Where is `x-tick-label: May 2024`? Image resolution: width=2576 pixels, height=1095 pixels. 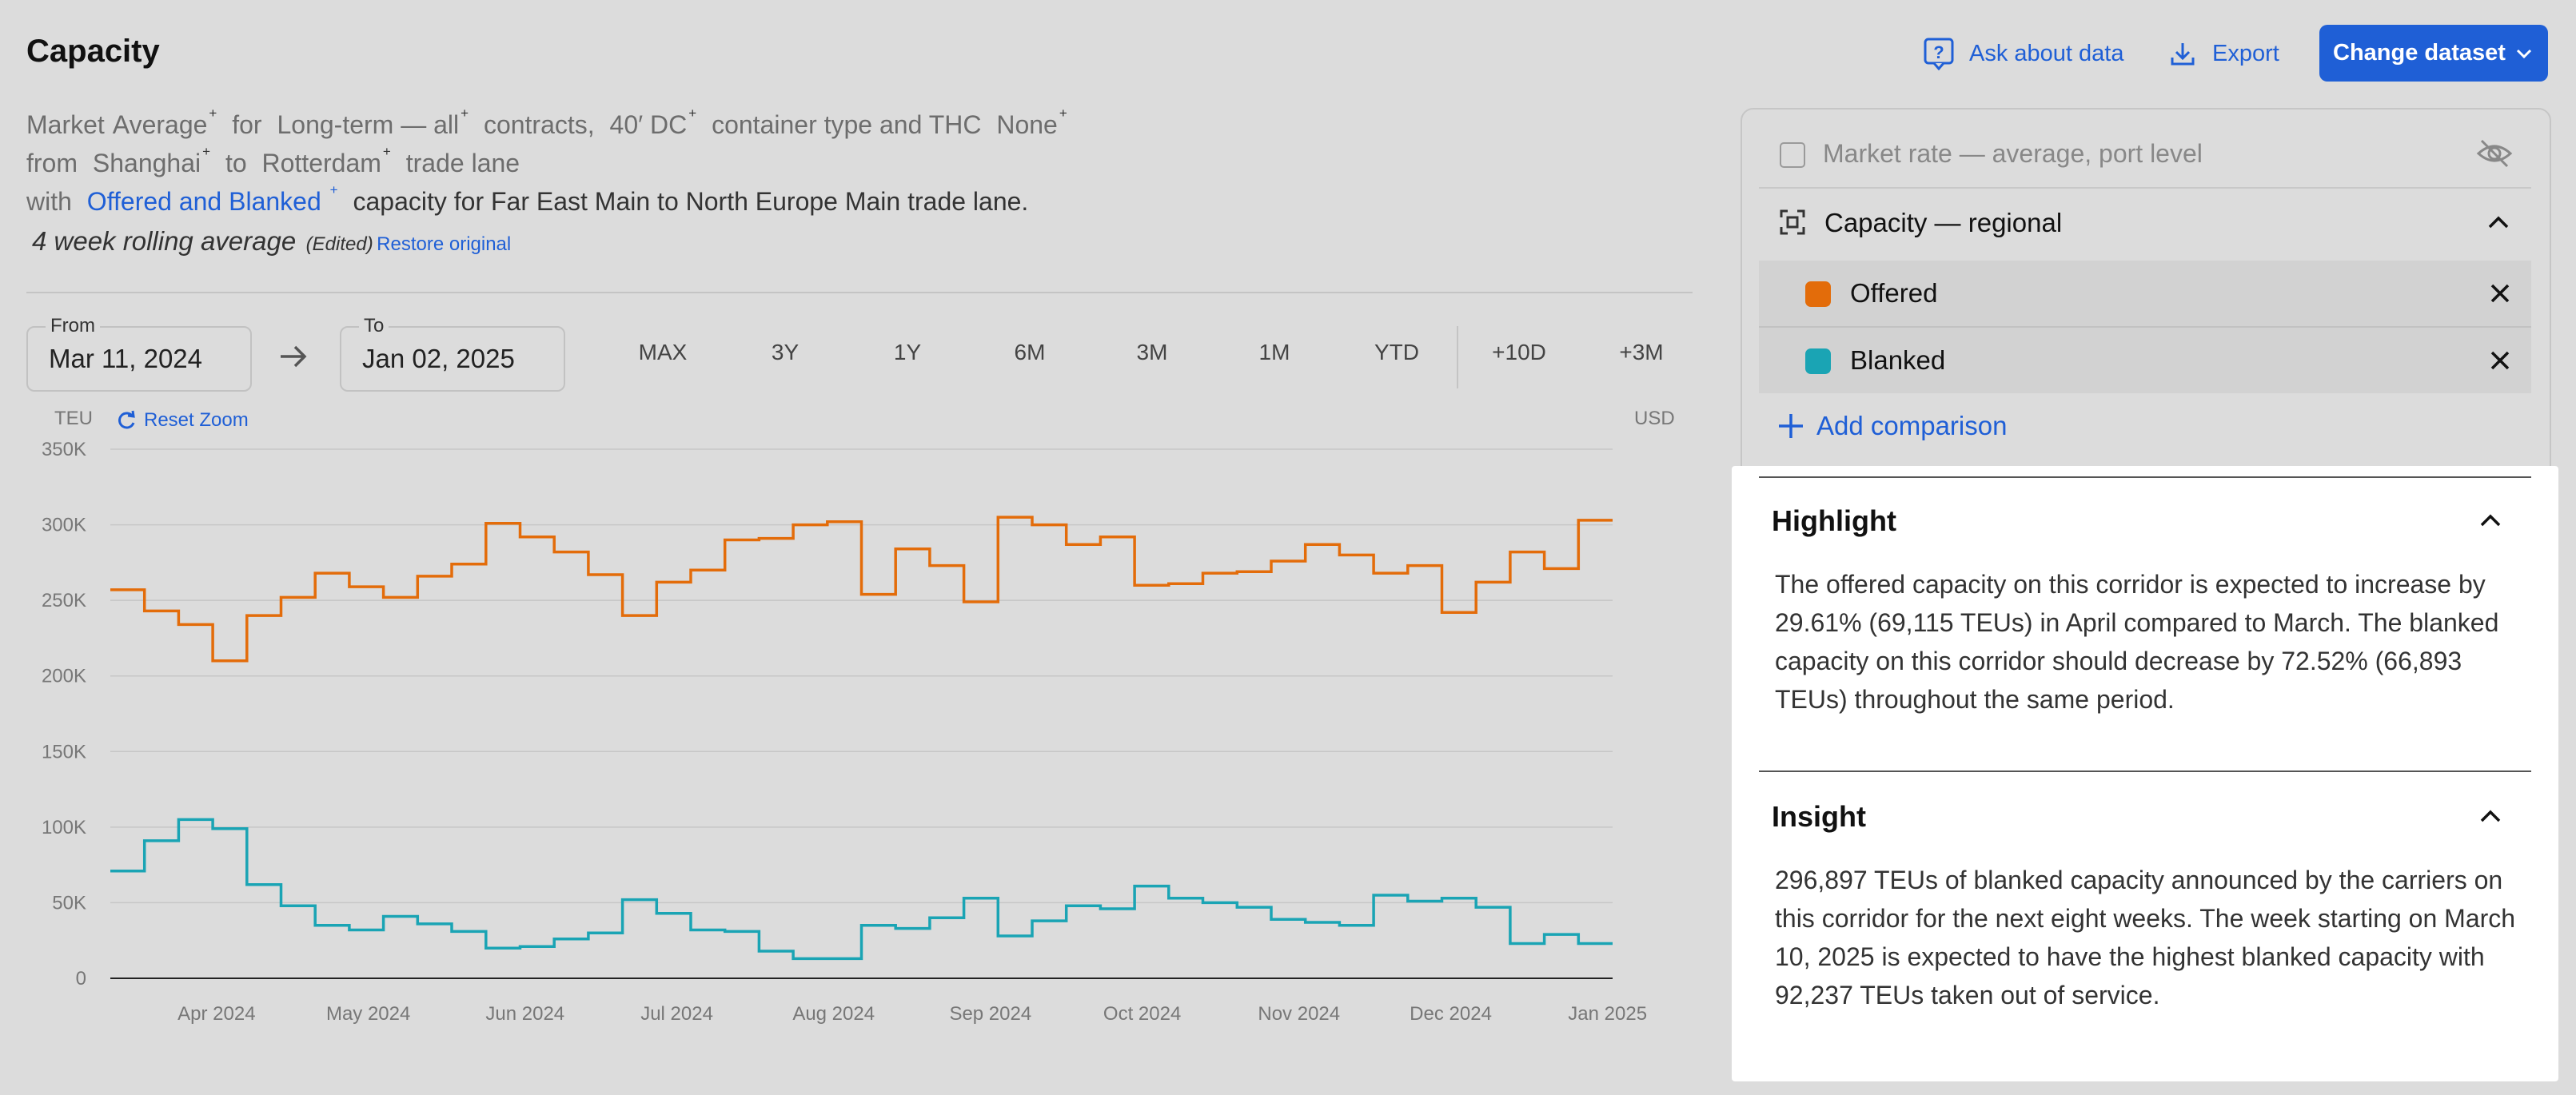
x-tick-label: May 2024 is located at coordinates (368, 1014).